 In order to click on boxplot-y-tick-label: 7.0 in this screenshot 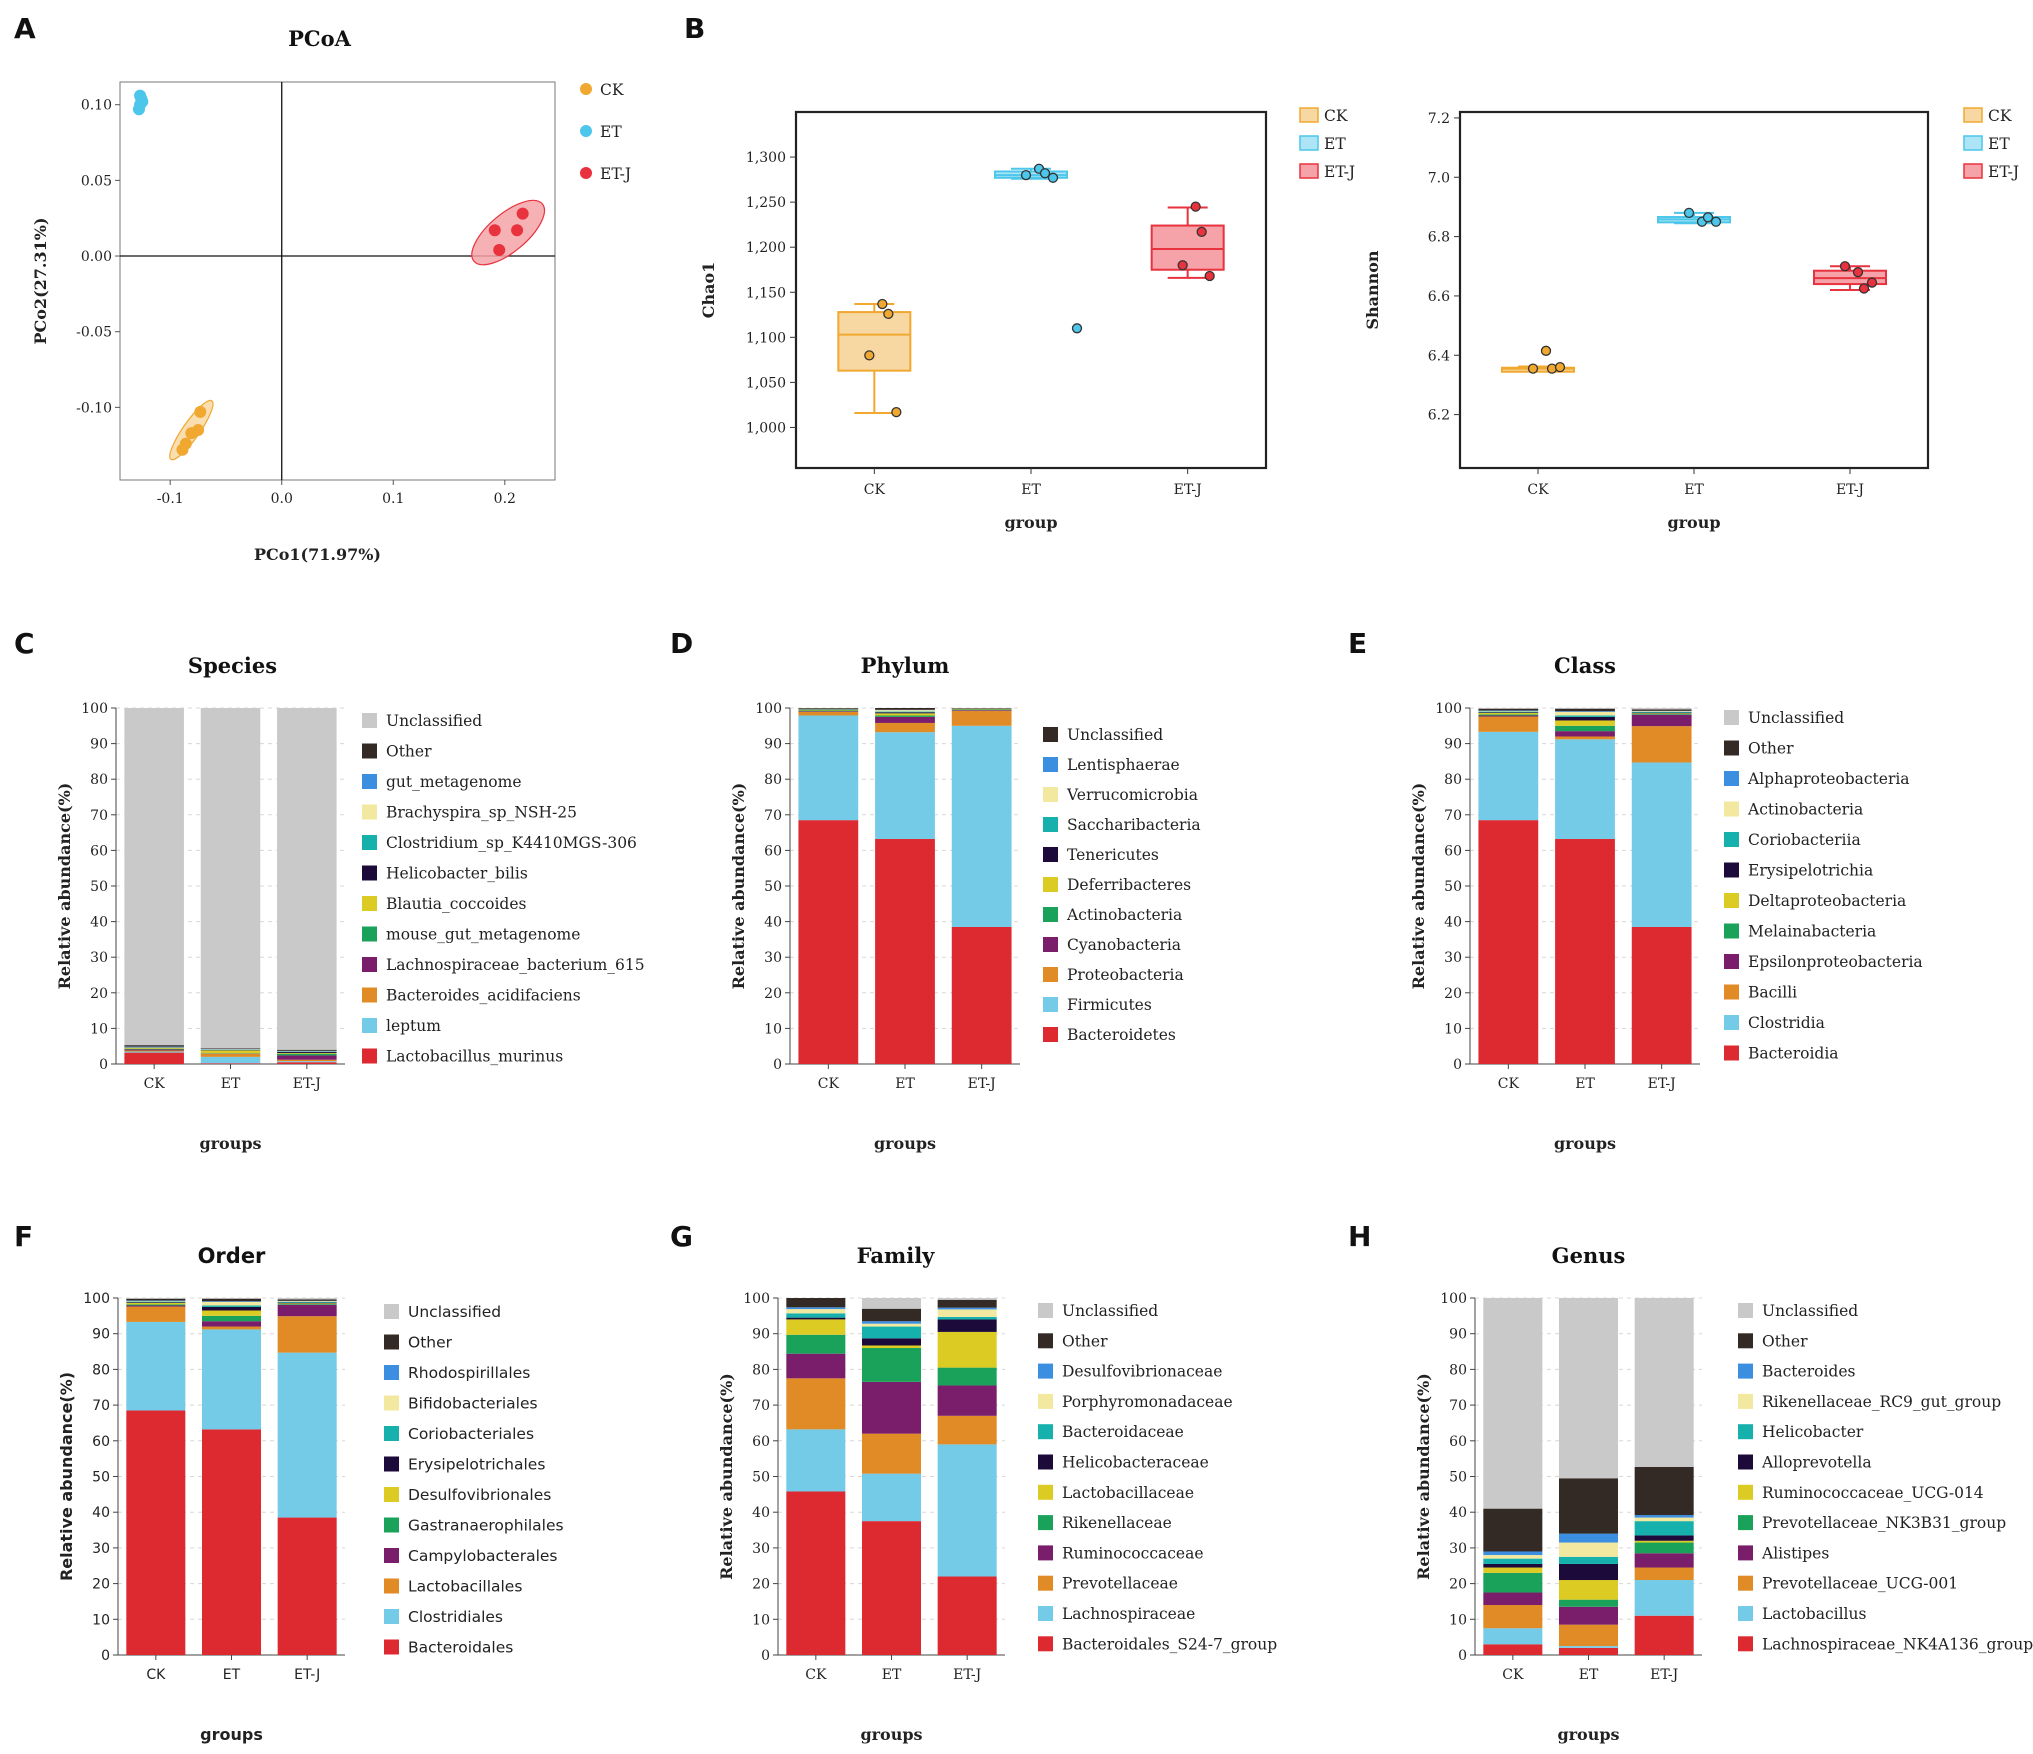, I will do `click(1439, 178)`.